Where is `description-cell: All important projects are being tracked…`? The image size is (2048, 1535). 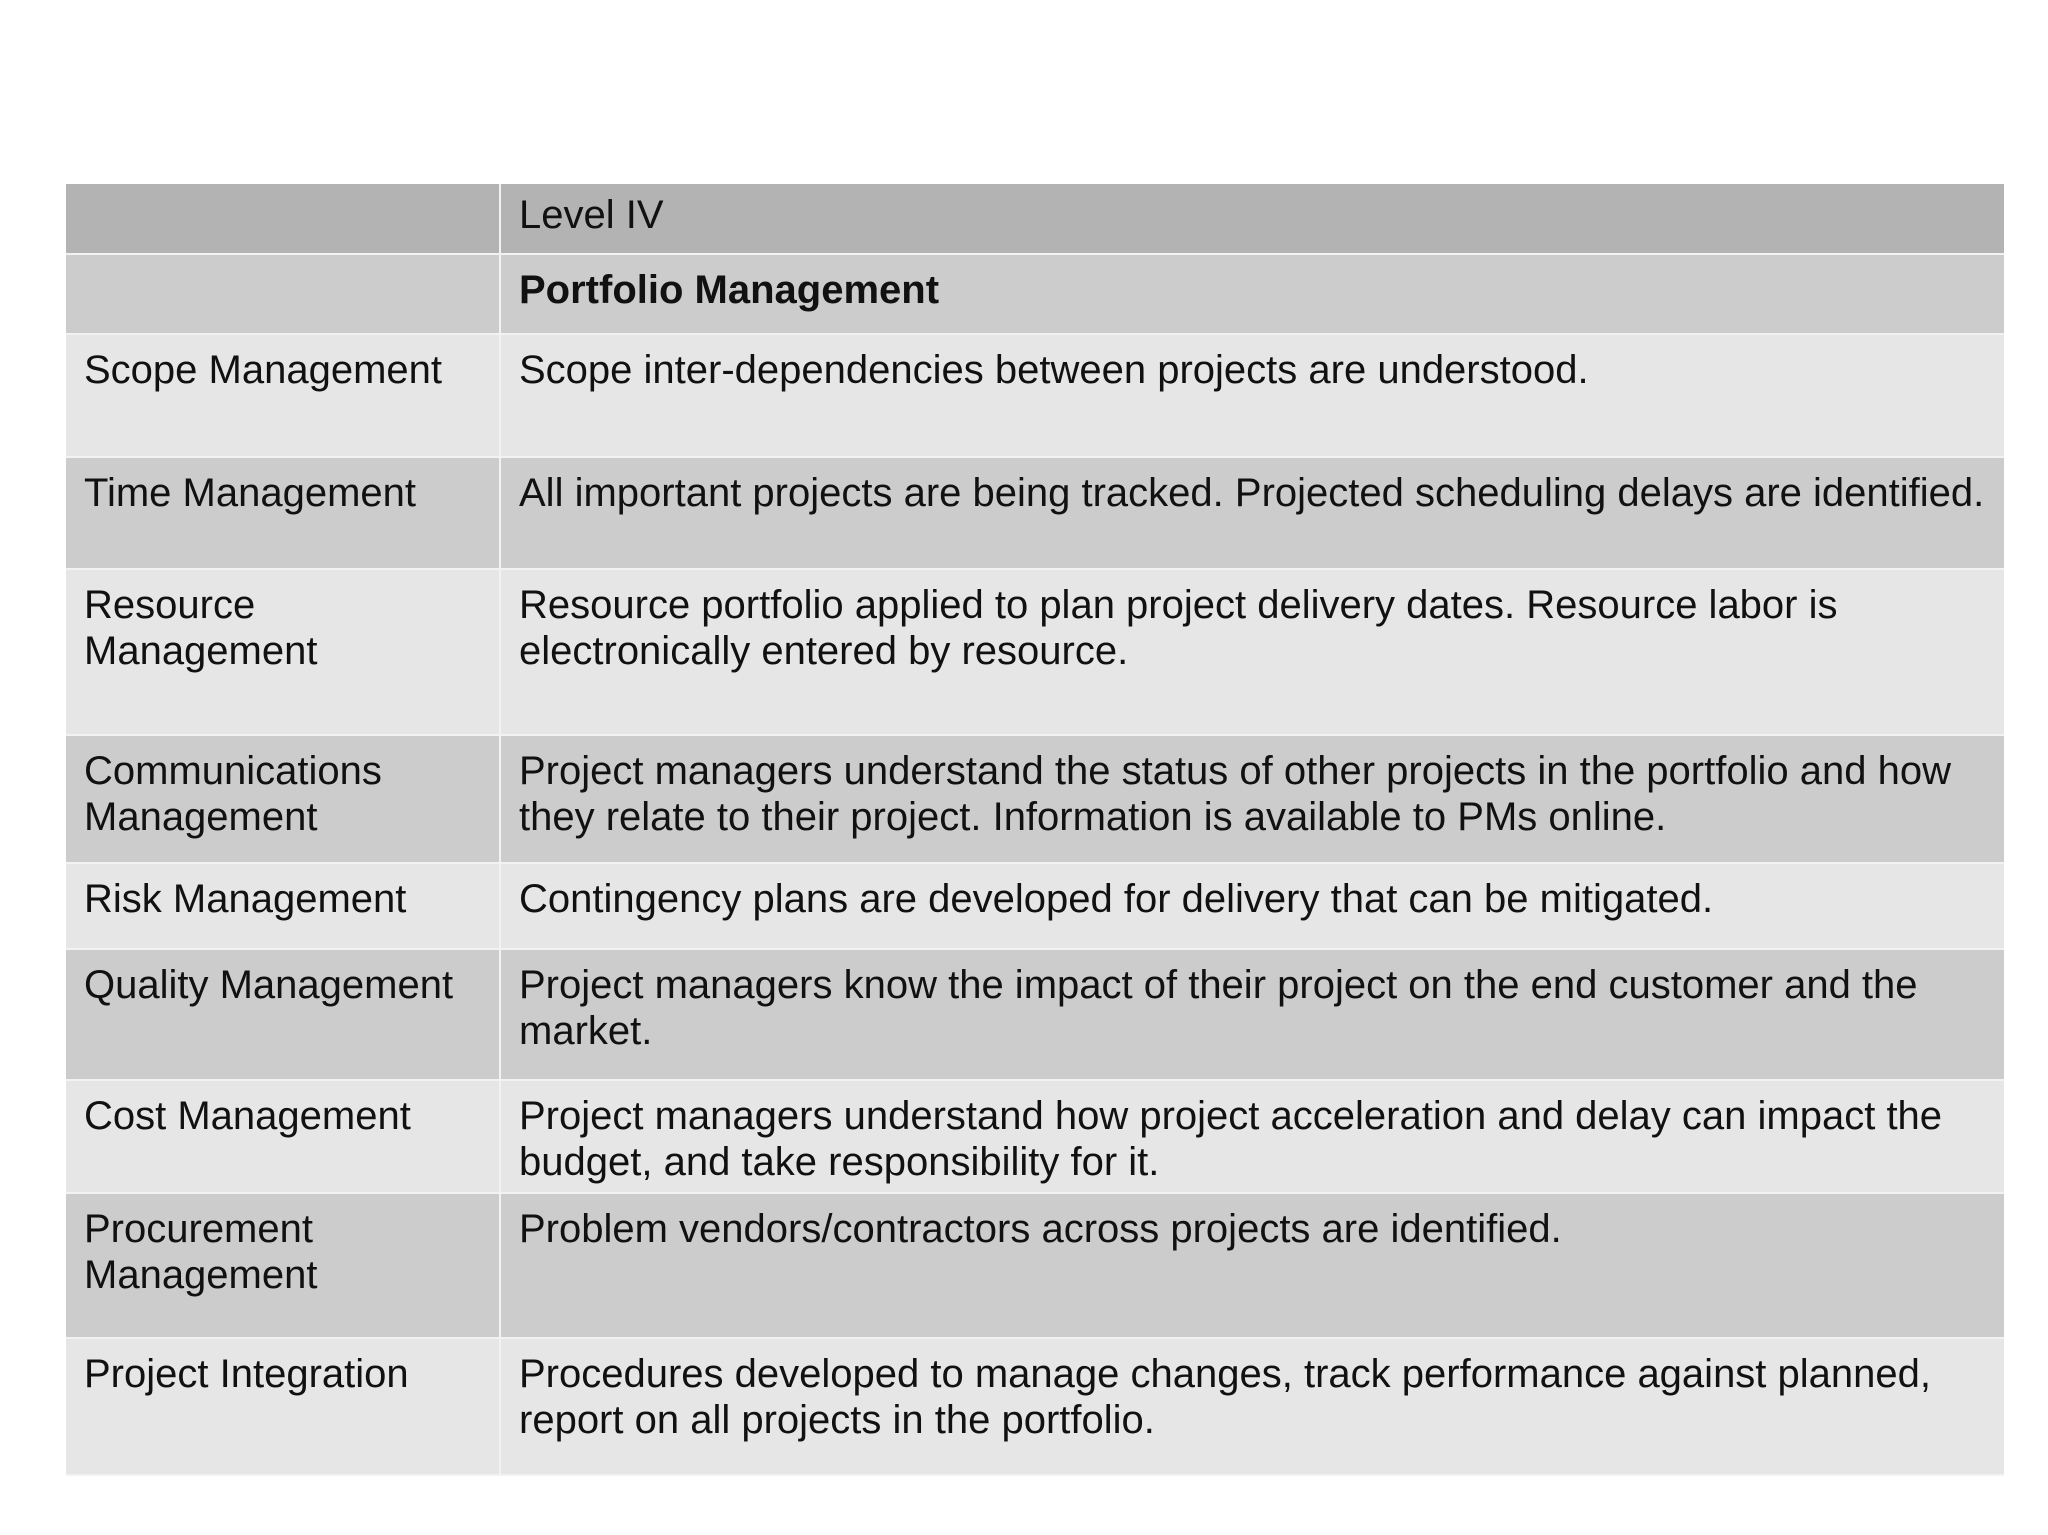
description-cell: All important projects are being tracked… is located at coordinates (1252, 513).